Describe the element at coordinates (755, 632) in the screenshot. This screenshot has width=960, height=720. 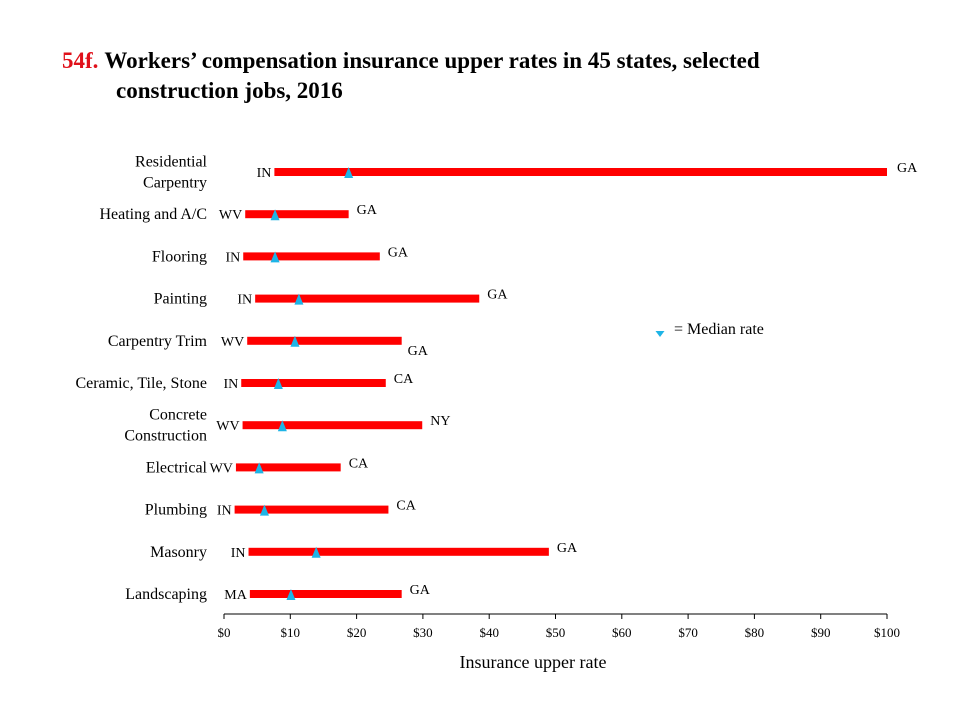
I see `x-tick-label: $80` at that location.